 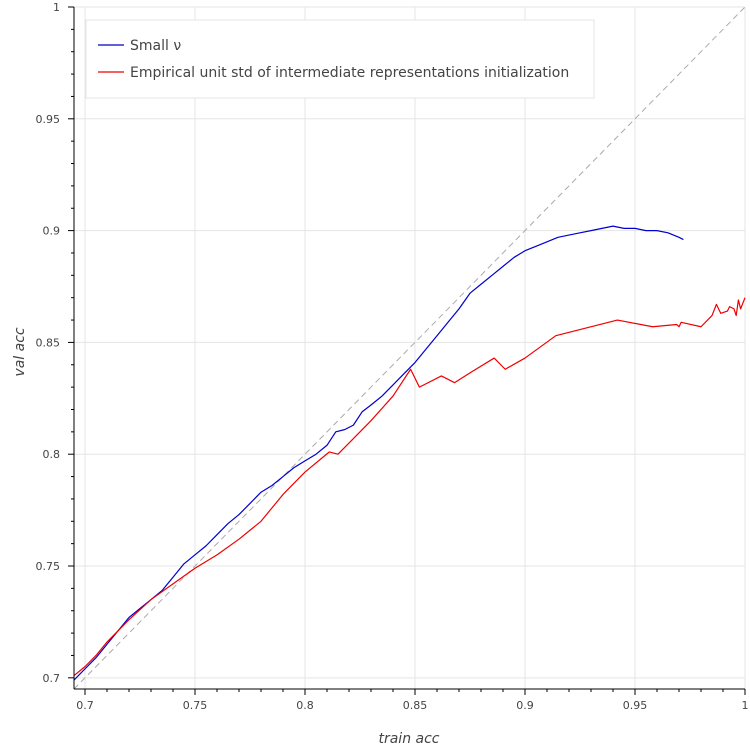 I want to click on y-tick-label-1: 0.75, so click(x=48, y=566).